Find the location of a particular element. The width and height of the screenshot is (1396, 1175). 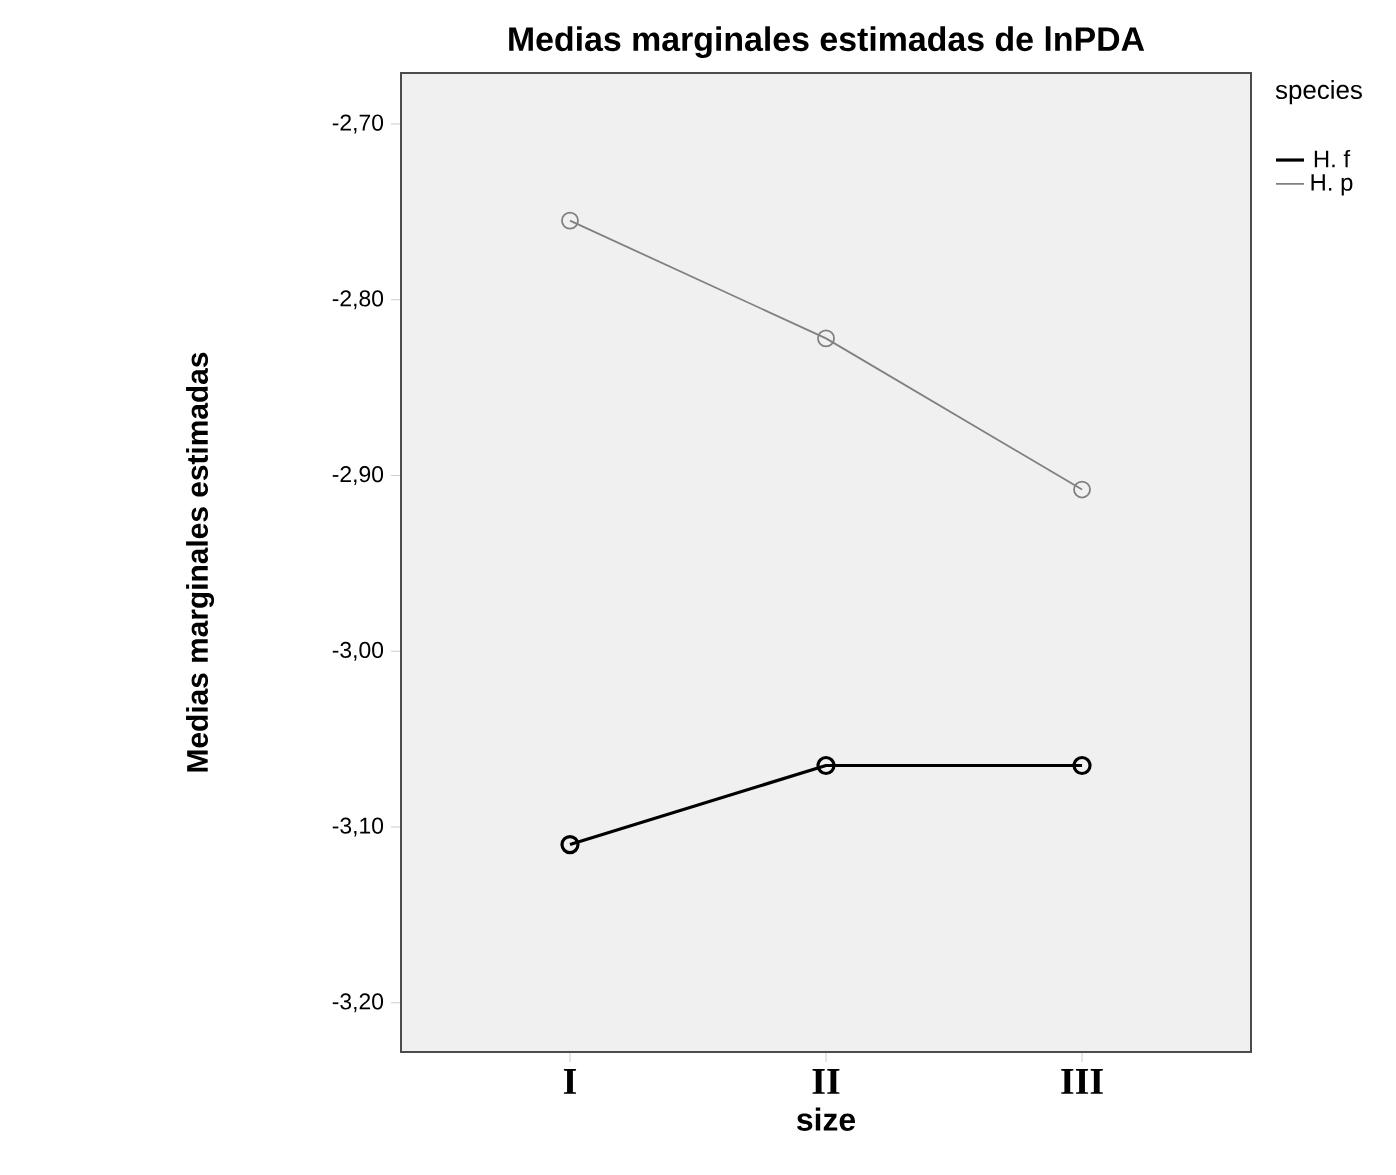

legend-label: H. f is located at coordinates (1332, 158).